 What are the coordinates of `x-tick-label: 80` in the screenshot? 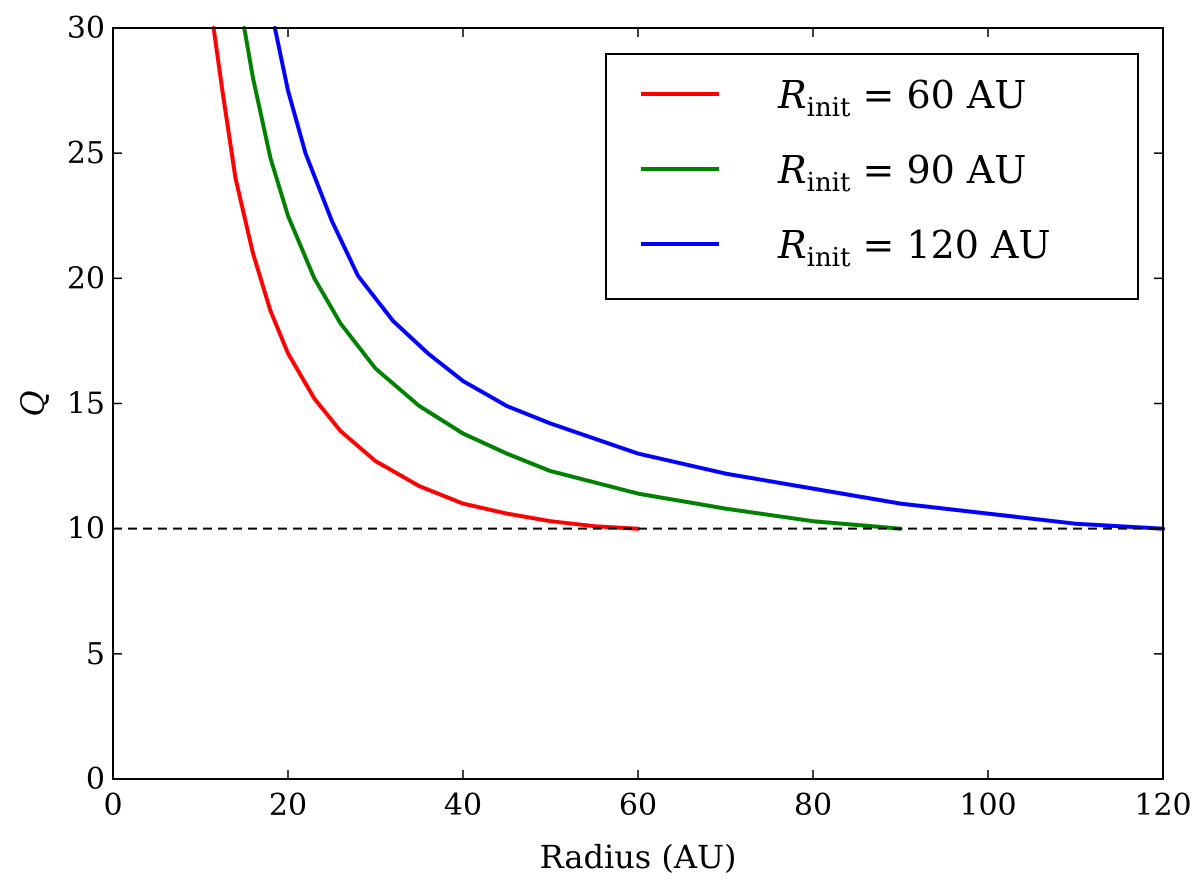 It's located at (813, 805).